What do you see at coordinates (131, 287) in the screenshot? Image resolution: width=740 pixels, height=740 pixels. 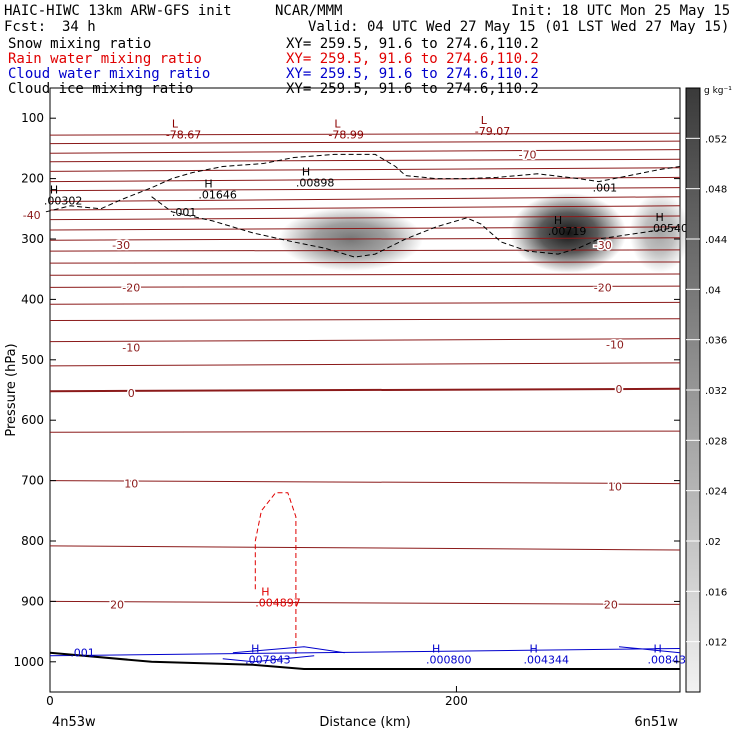 I see `isotherm-label: -20` at bounding box center [131, 287].